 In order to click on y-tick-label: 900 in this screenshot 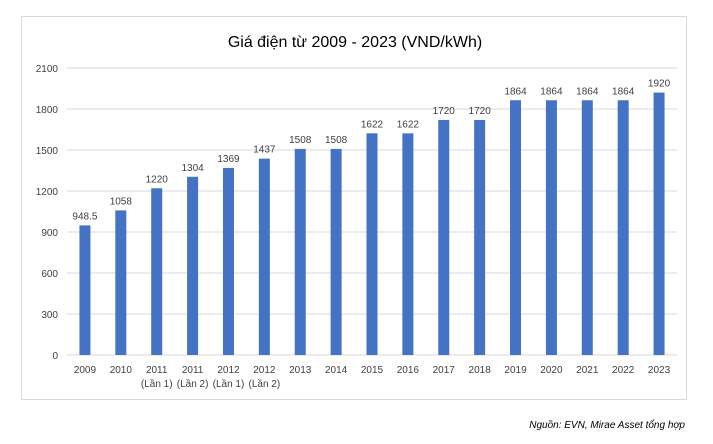, I will do `click(49, 233)`.